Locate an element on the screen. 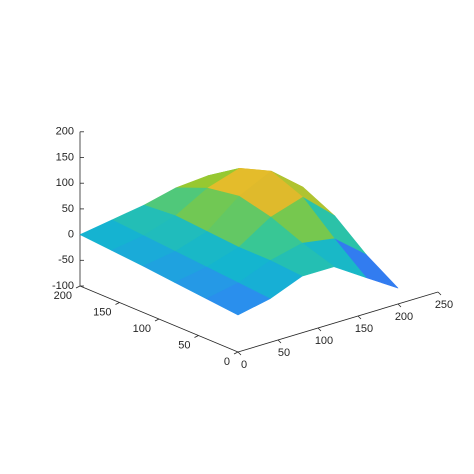  x-tick-label: 50 is located at coordinates (284, 353).